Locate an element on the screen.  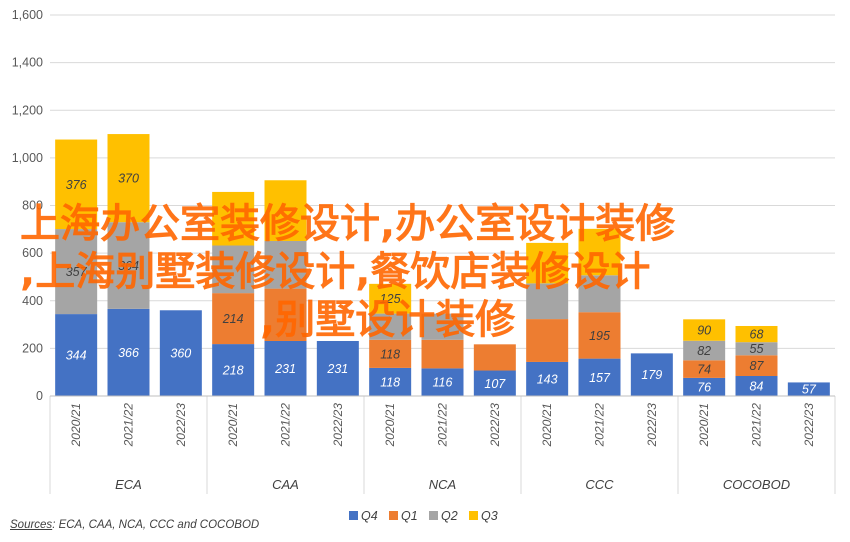
legend-label-q1: Q1 is located at coordinates (409, 516).